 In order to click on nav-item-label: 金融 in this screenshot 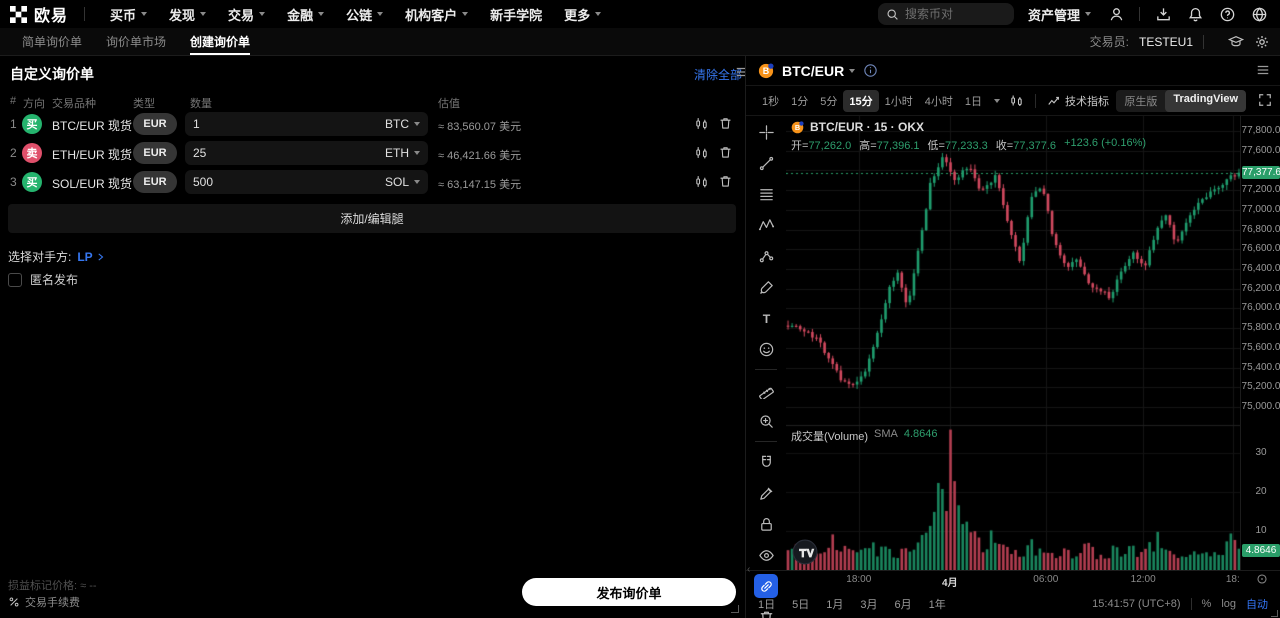, I will do `click(300, 15)`.